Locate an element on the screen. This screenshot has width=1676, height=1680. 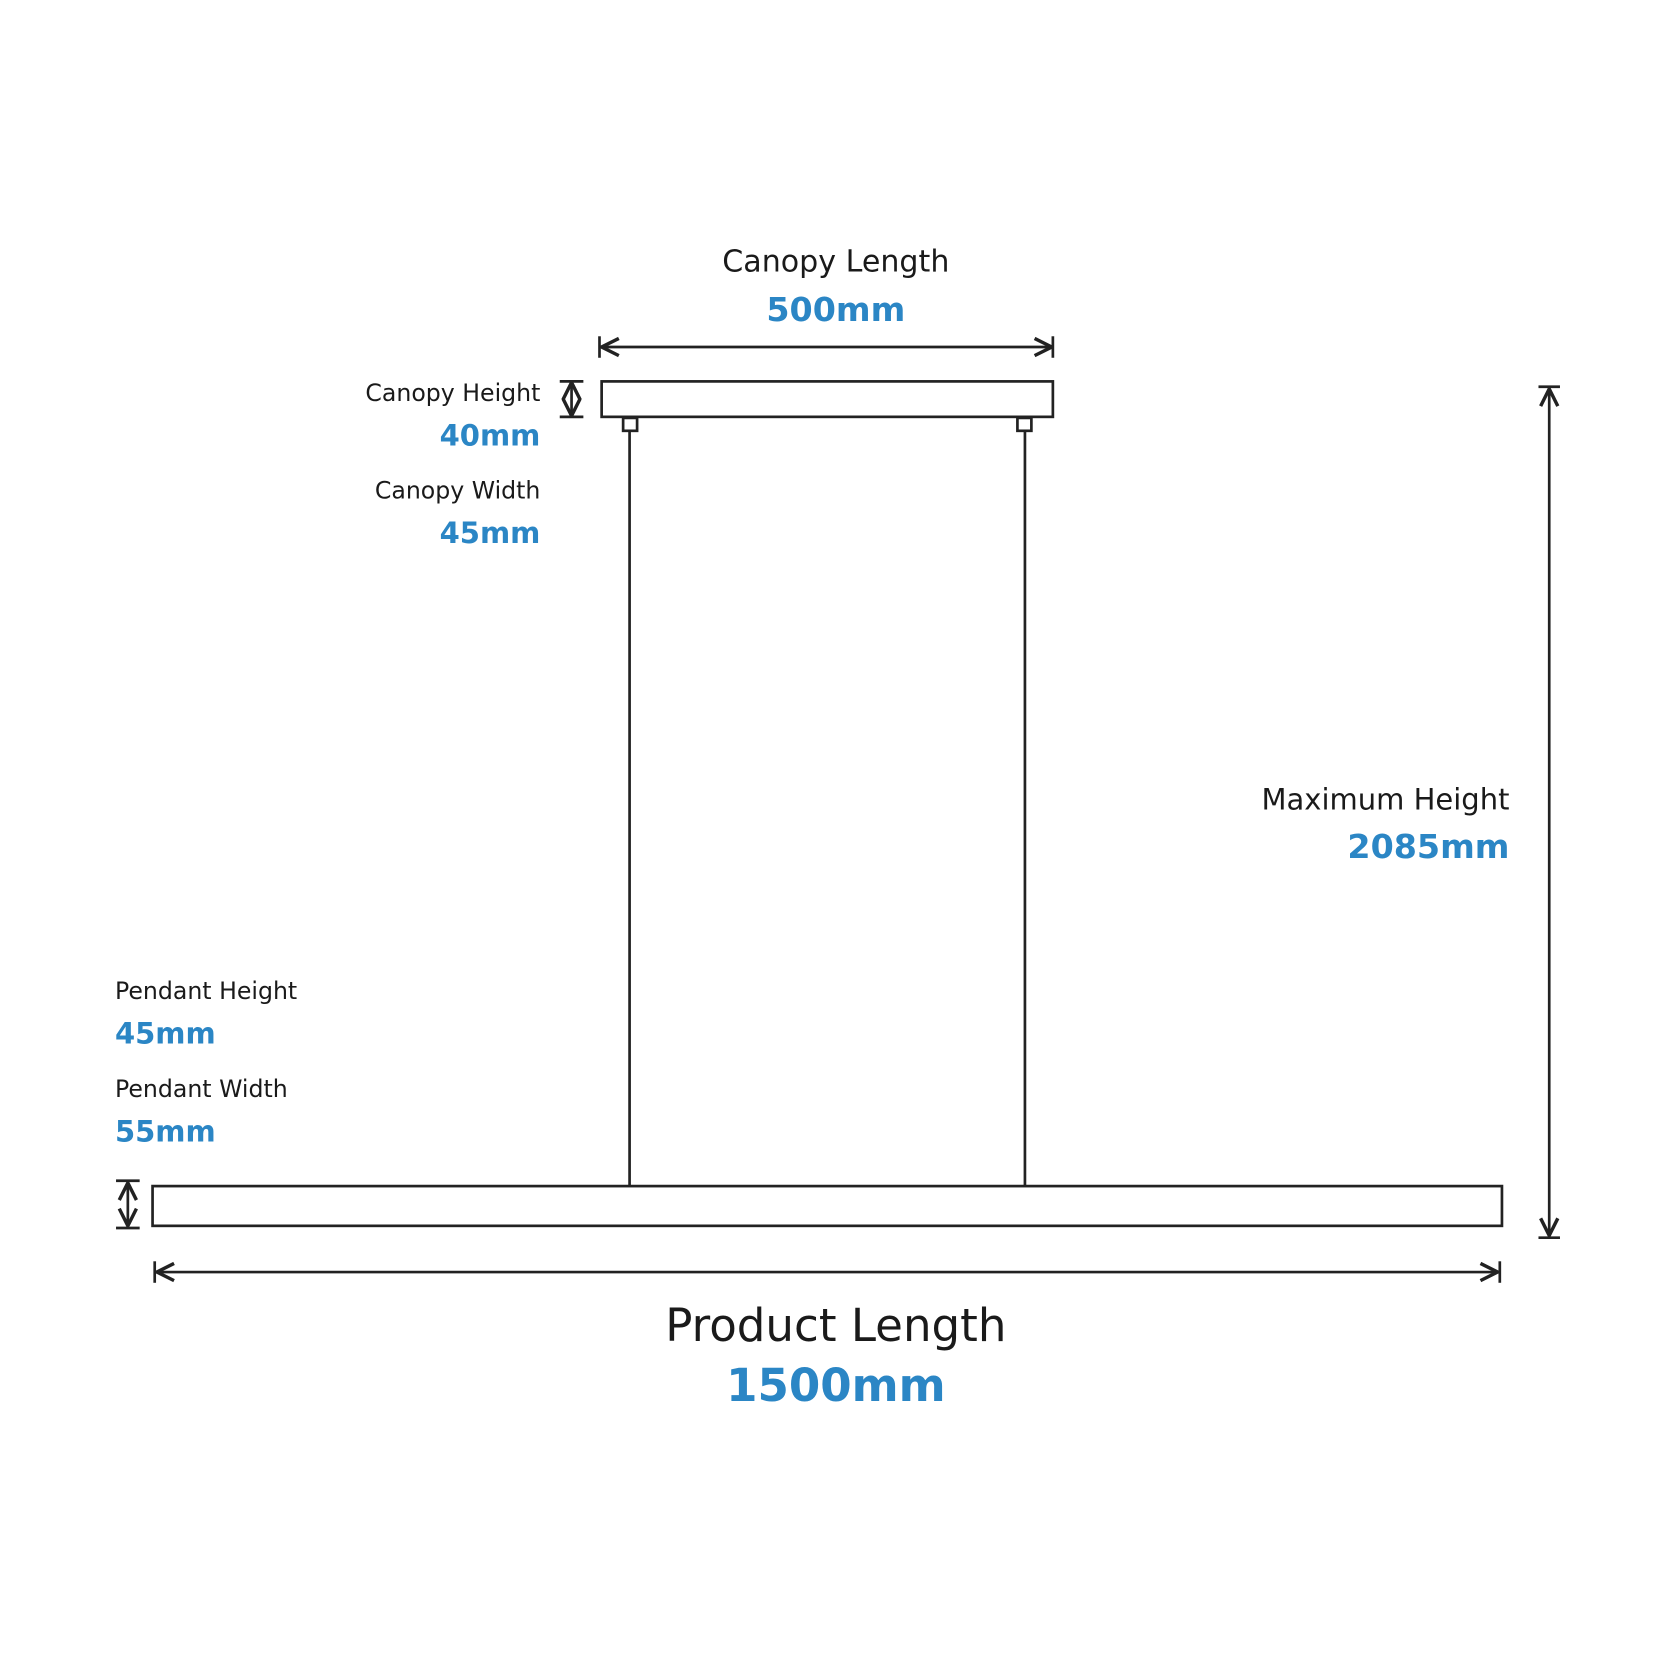
dimension-value: 55mm is located at coordinates (165, 1131).